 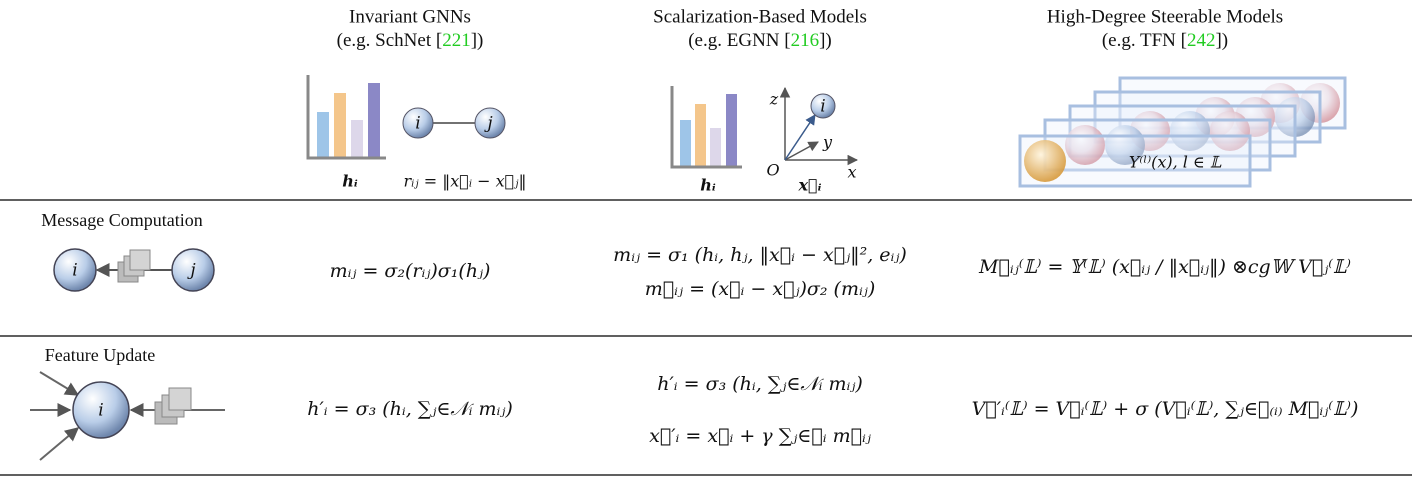 I want to click on illustration-label: rᵢⱼ = ‖x⃗ᵢ − x⃗ⱼ‖, so click(x=465, y=181).